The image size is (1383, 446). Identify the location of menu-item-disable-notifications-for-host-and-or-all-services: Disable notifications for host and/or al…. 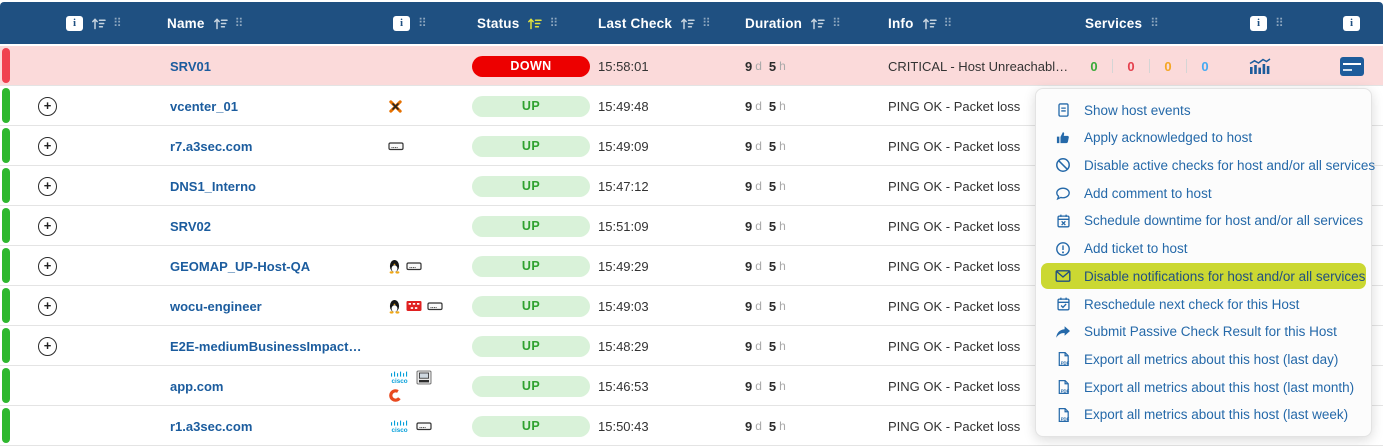
(1203, 276).